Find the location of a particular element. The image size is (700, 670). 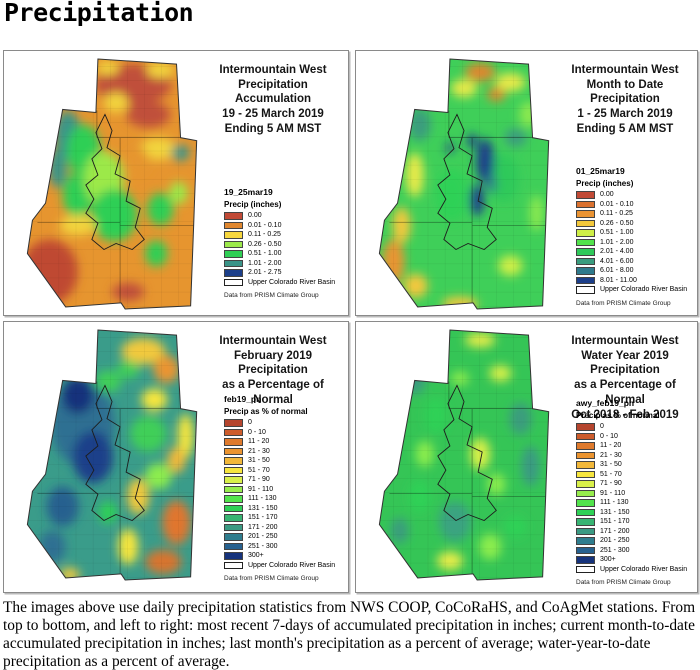

precip-map-month-to-date is located at coordinates (464, 184).